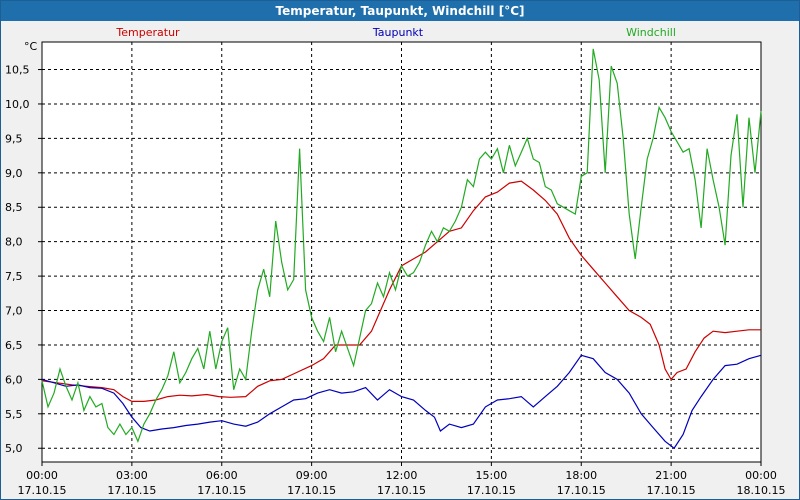 The width and height of the screenshot is (800, 500). I want to click on legend-windchill: Windchill, so click(651, 32).